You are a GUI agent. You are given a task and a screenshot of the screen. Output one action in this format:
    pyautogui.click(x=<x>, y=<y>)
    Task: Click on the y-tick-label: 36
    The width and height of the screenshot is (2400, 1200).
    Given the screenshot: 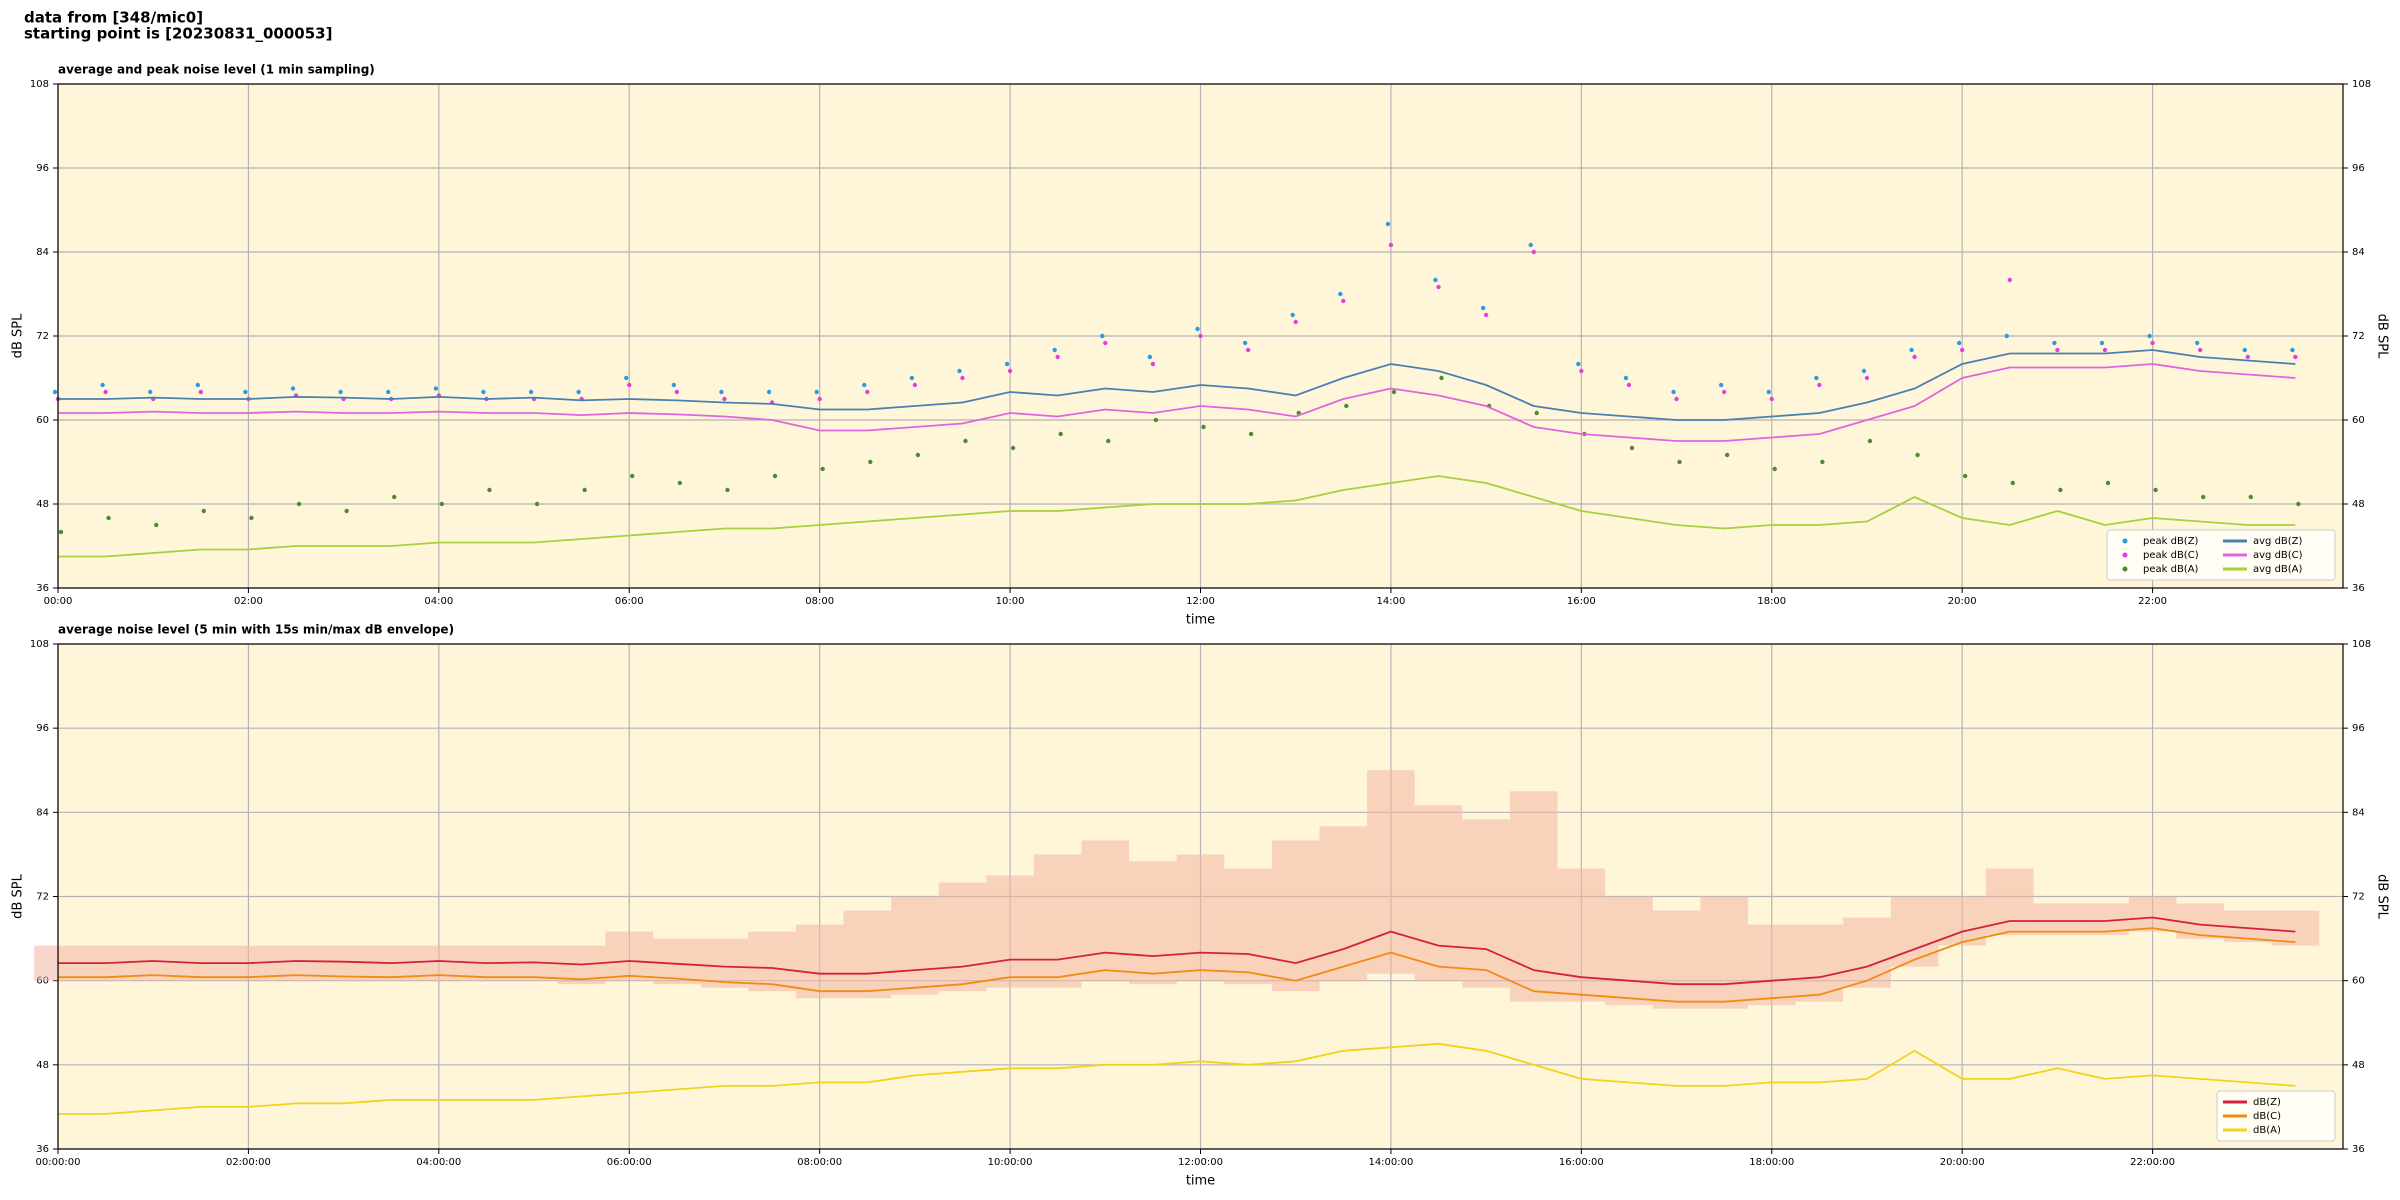 What is the action you would take?
    pyautogui.click(x=2358, y=588)
    